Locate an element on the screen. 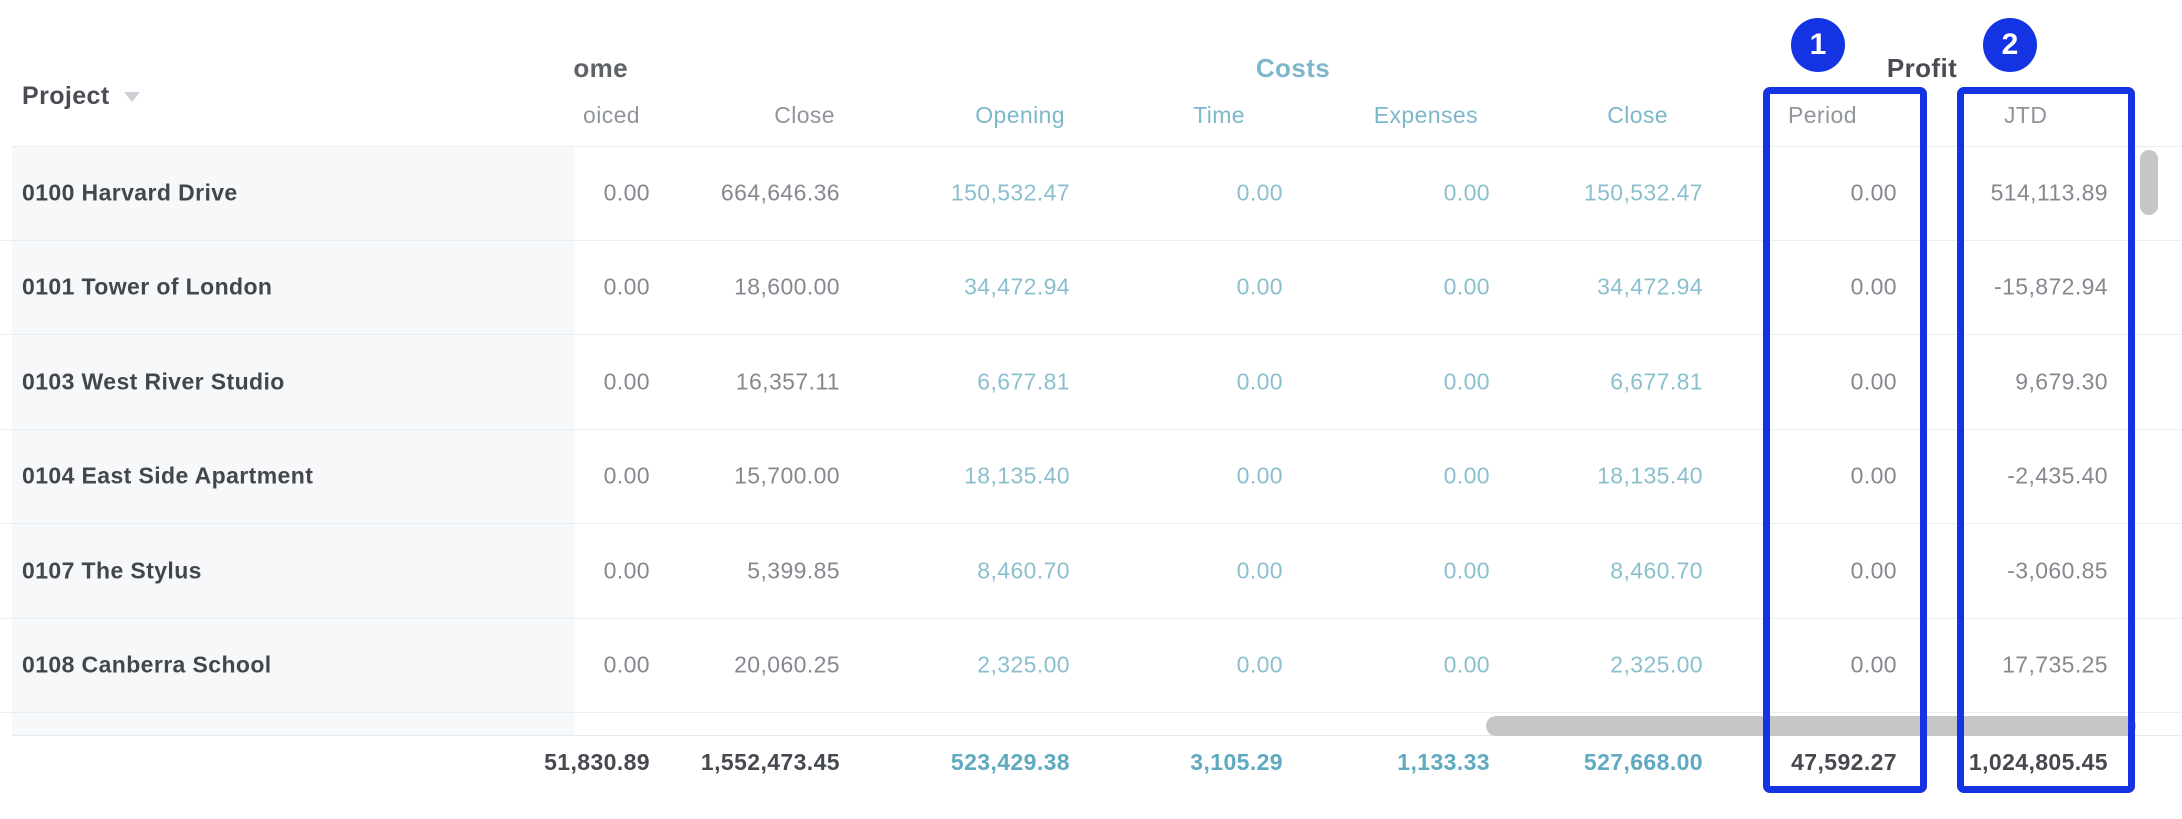 The image size is (2182, 819). column-header-jtd: JTD is located at coordinates (2026, 115).